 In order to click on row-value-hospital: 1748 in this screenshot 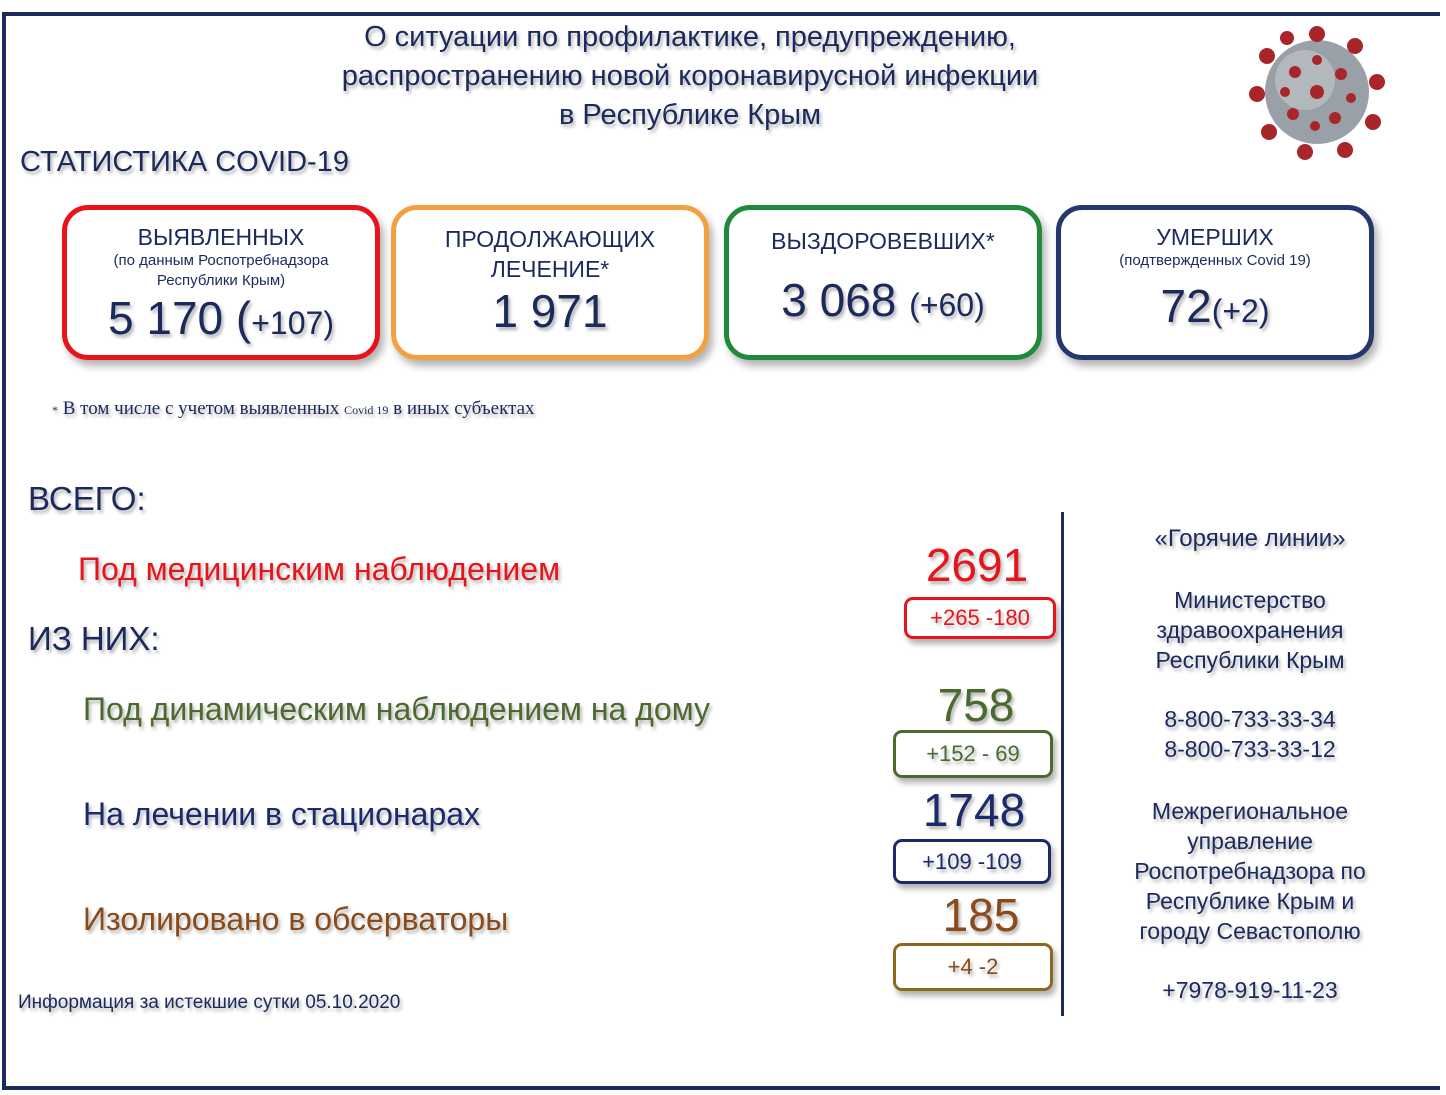, I will do `click(974, 810)`.